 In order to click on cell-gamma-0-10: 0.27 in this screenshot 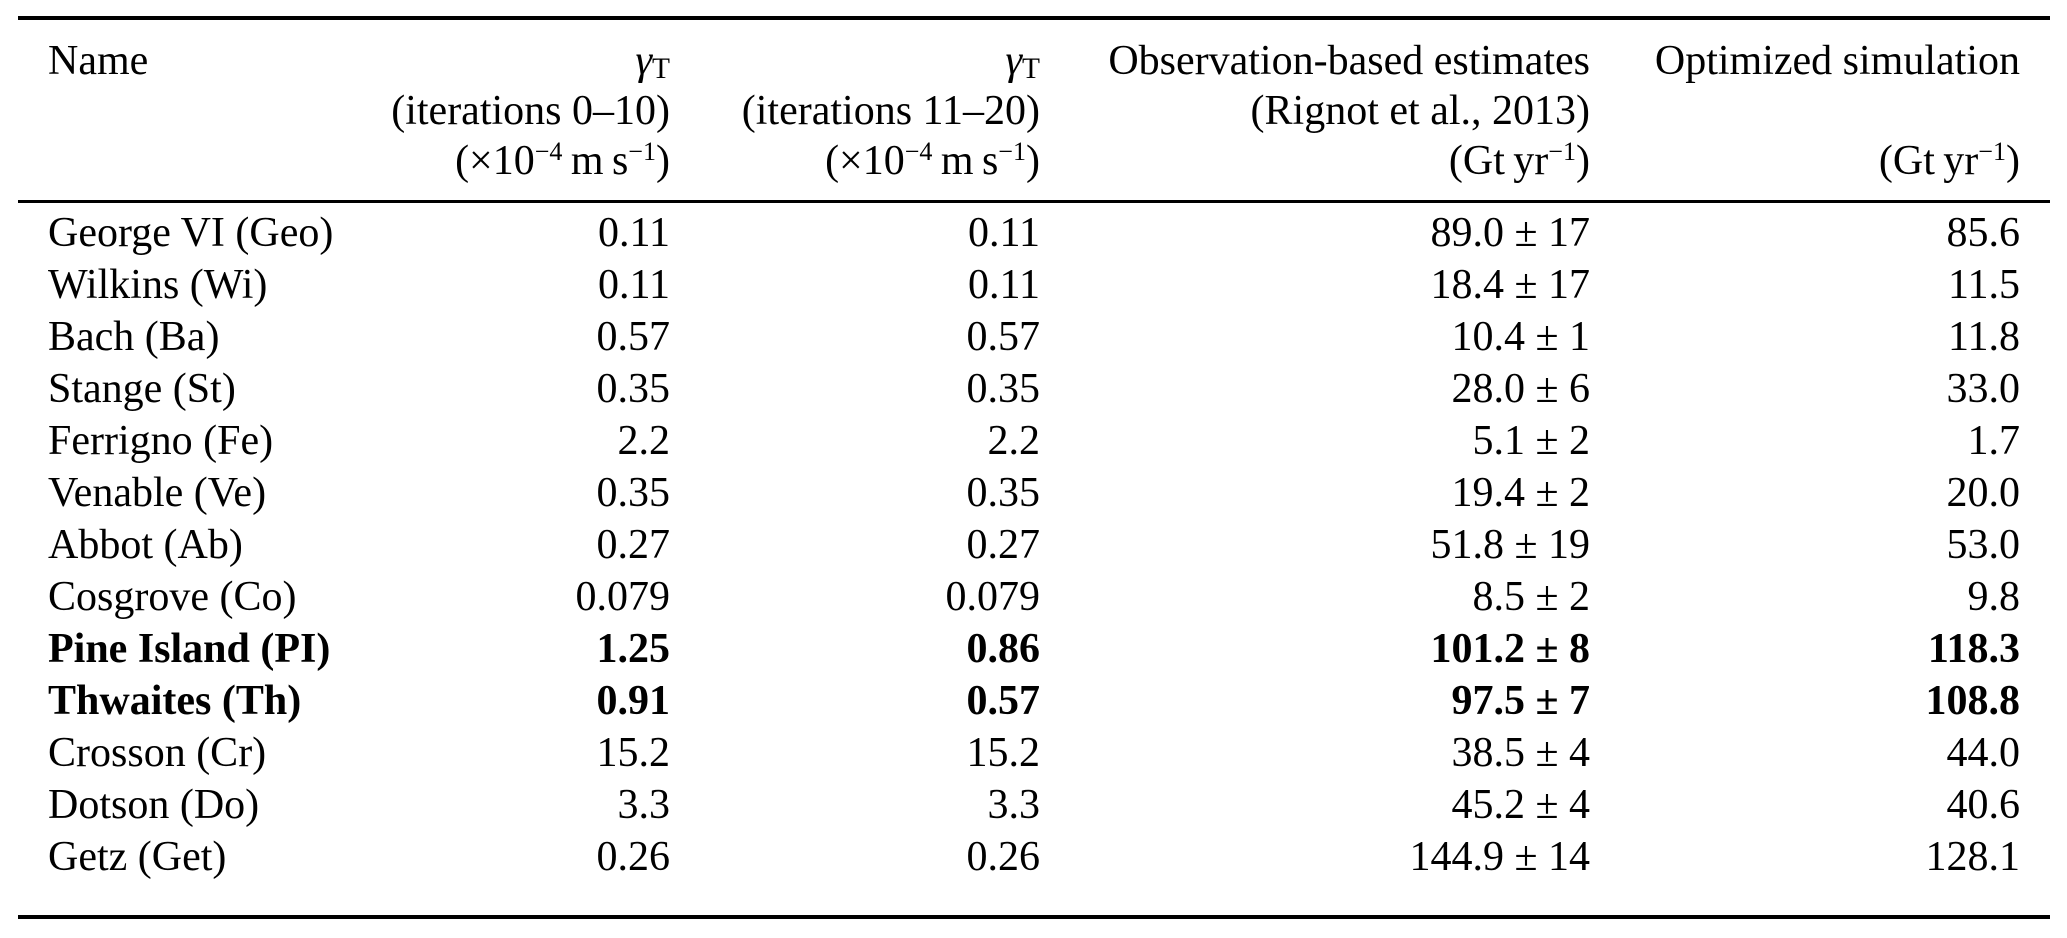, I will do `click(633, 545)`.